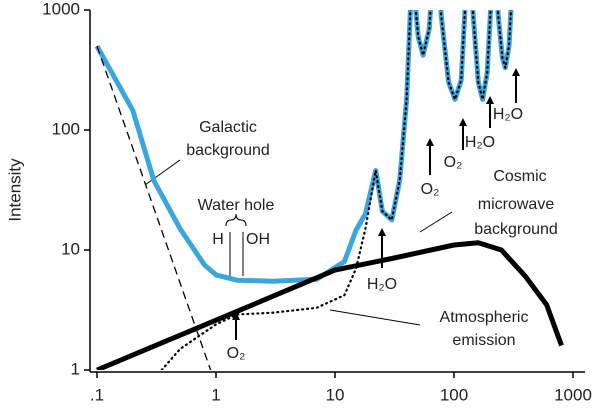  I want to click on y-axis-label: Intensity, so click(14, 190).